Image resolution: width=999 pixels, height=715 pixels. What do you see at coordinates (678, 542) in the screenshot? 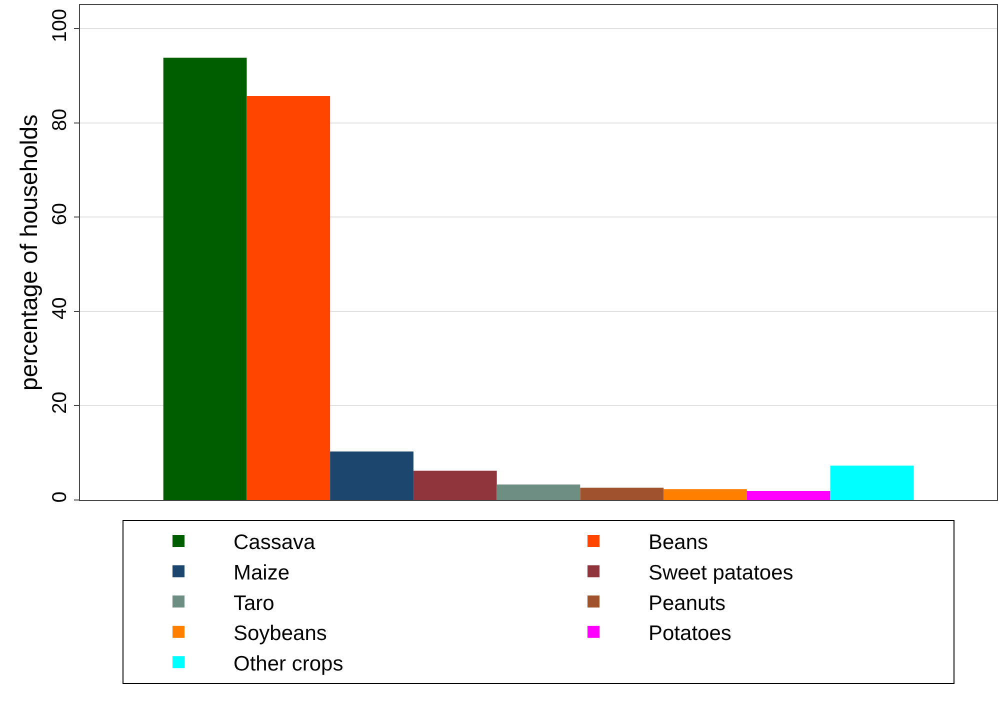
I see `legend-label: Beans` at bounding box center [678, 542].